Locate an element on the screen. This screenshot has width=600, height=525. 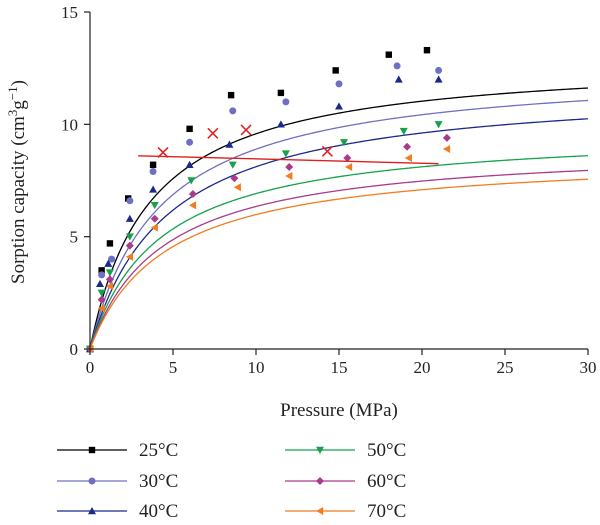
legend-item-4: 60°C is located at coordinates (345, 481).